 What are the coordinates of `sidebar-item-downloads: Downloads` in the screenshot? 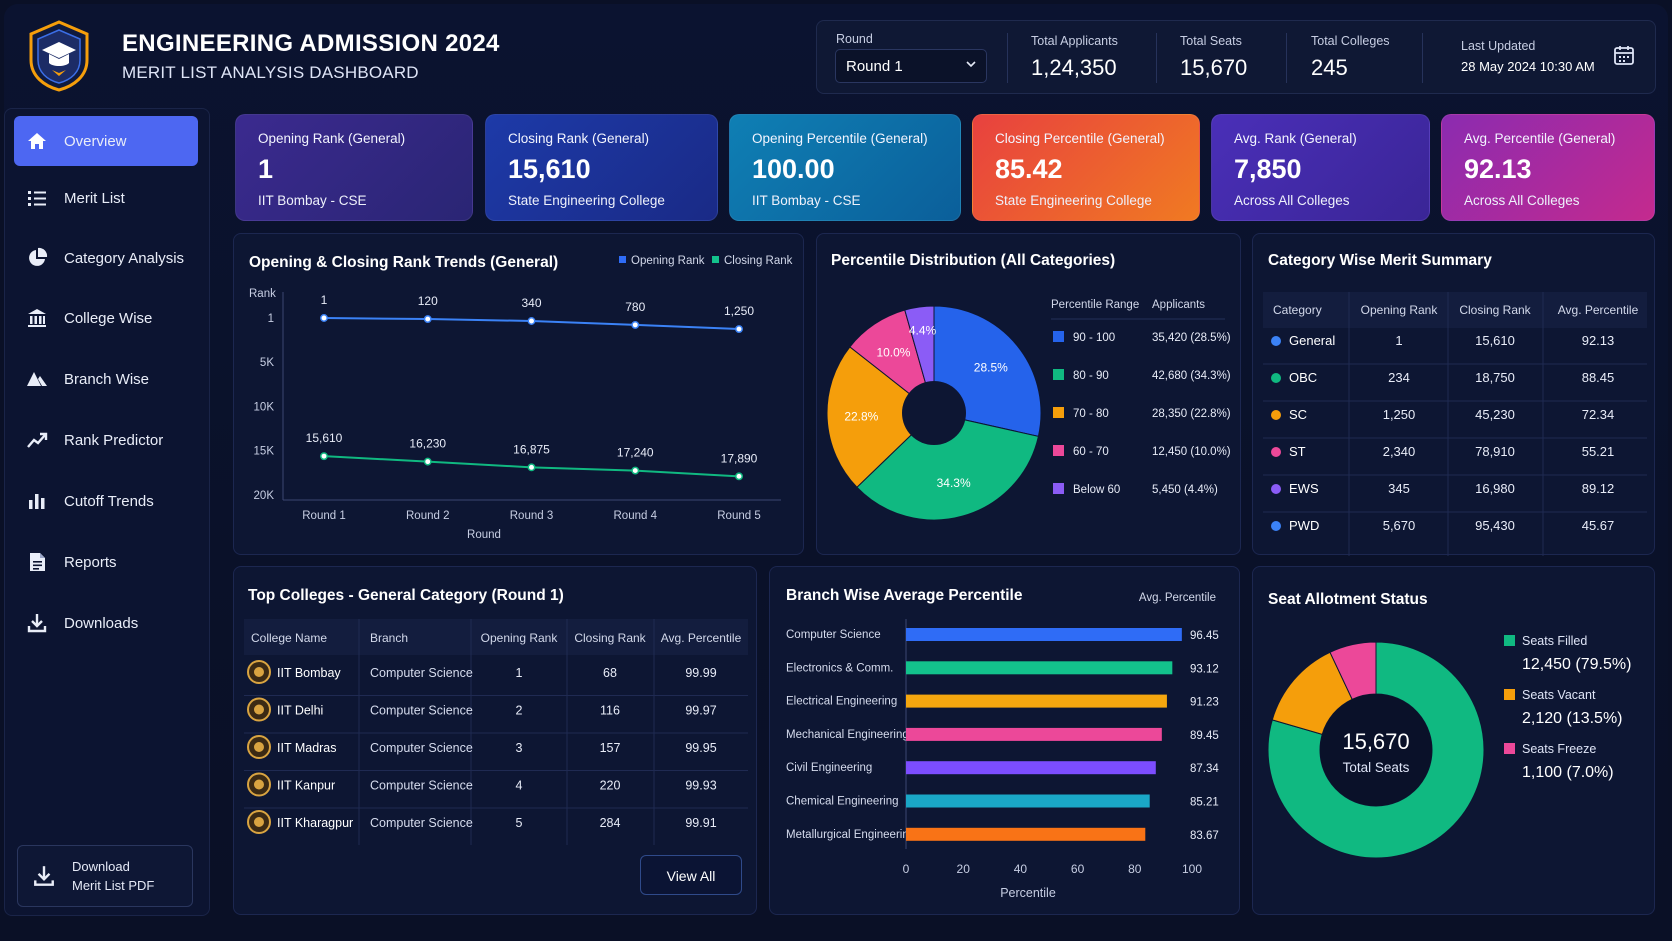 It's located at (106, 623).